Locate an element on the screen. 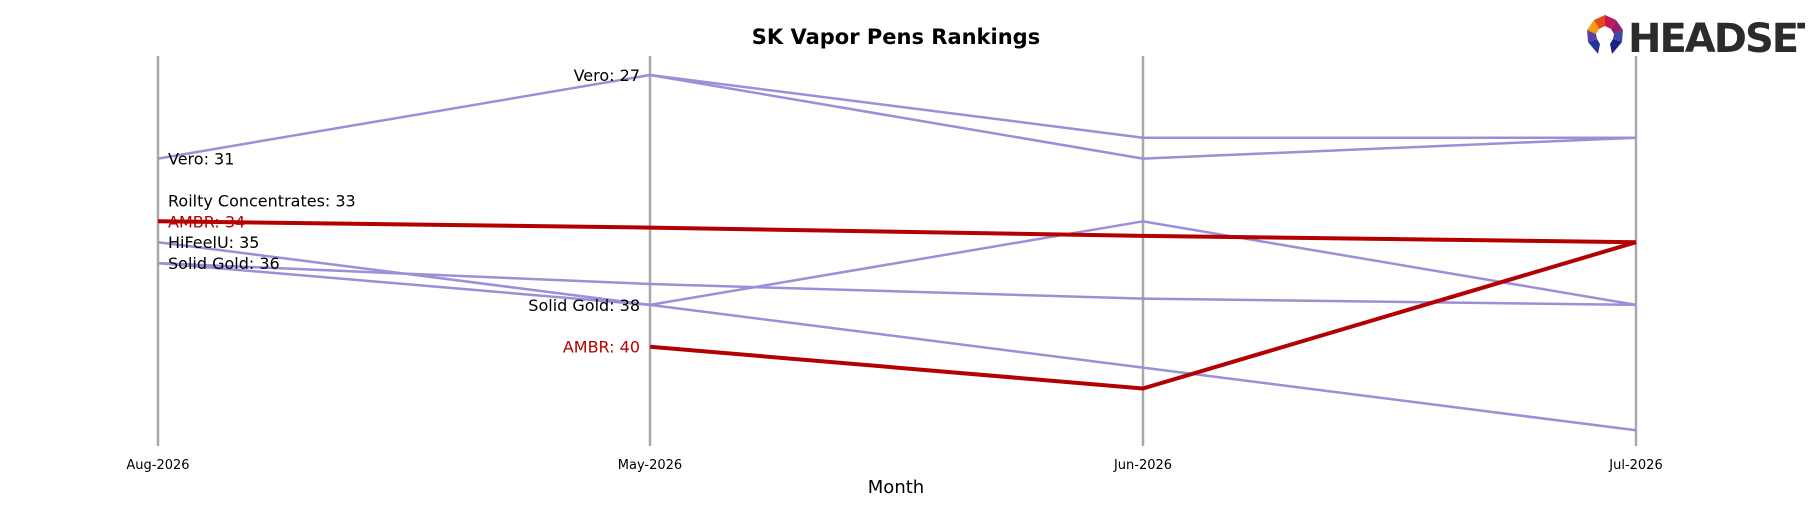  data-label-1: Roilty Concentrates: 33 is located at coordinates (262, 200).